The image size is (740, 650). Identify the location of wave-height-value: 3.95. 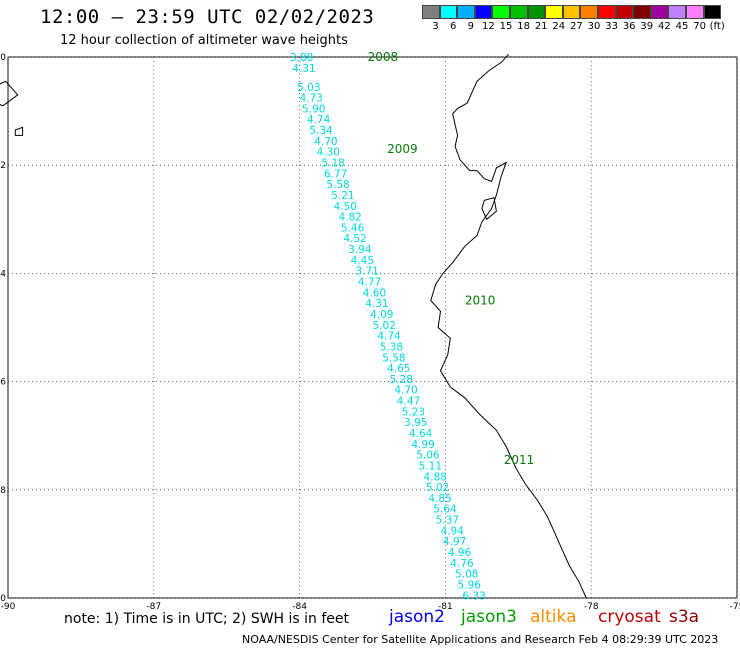
(415, 423).